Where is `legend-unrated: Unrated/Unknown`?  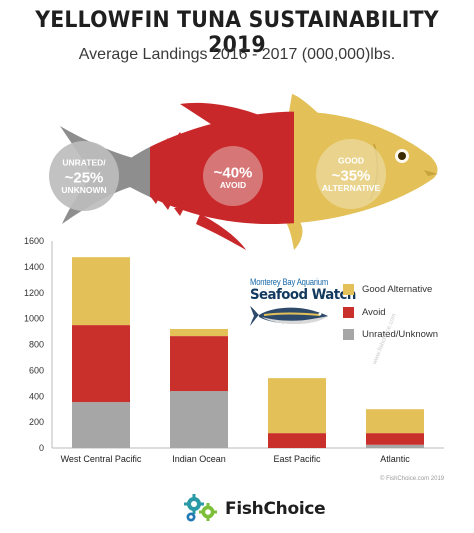 legend-unrated: Unrated/Unknown is located at coordinates (390, 334).